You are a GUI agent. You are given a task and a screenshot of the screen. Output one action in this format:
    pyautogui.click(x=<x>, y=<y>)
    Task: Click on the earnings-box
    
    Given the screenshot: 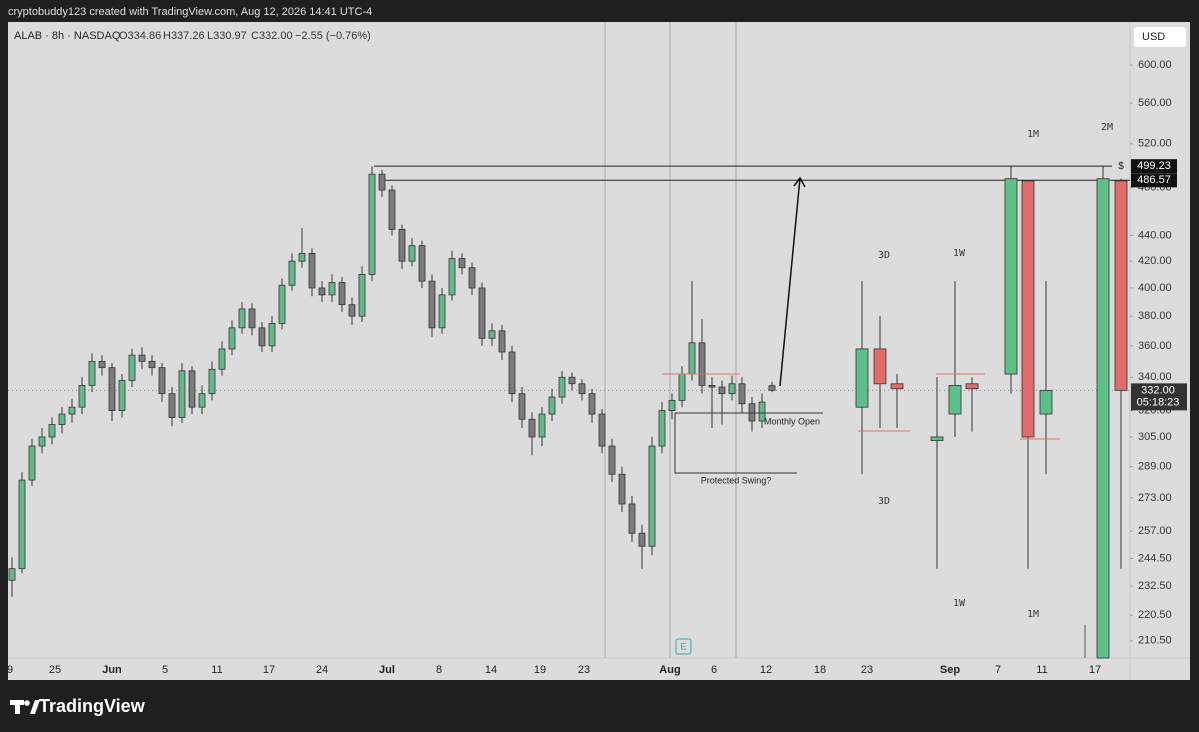 What is the action you would take?
    pyautogui.click(x=683, y=646)
    